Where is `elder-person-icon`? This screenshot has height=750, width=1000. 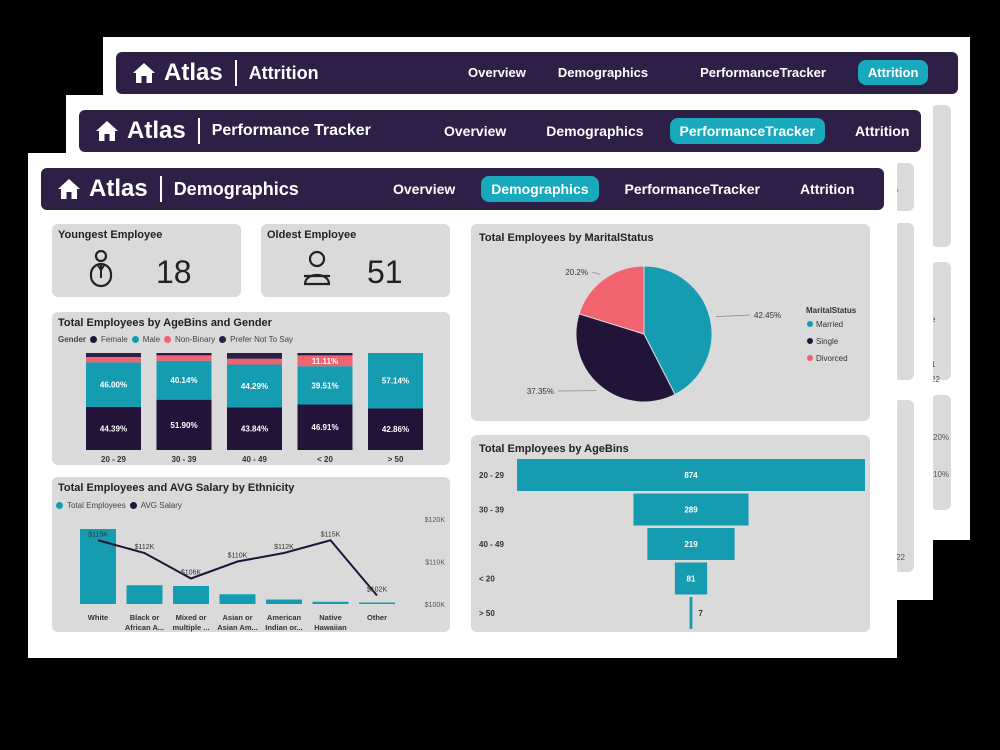
elder-person-icon is located at coordinates (317, 268).